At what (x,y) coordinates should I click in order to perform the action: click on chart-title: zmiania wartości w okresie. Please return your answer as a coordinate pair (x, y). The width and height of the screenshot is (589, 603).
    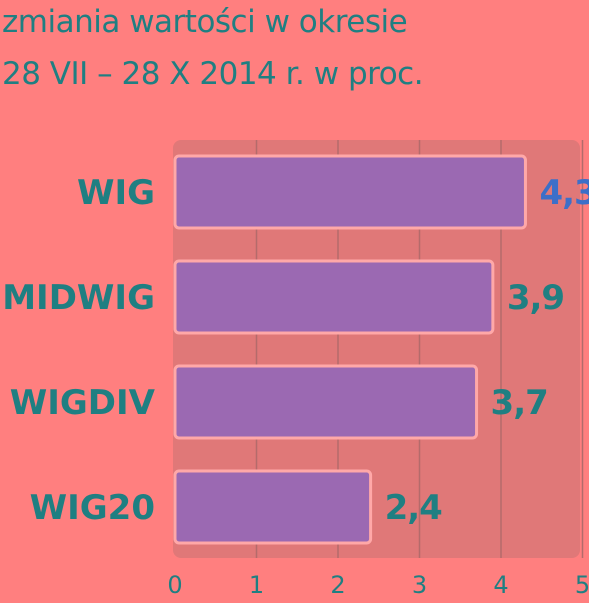
    Looking at the image, I should click on (205, 22).